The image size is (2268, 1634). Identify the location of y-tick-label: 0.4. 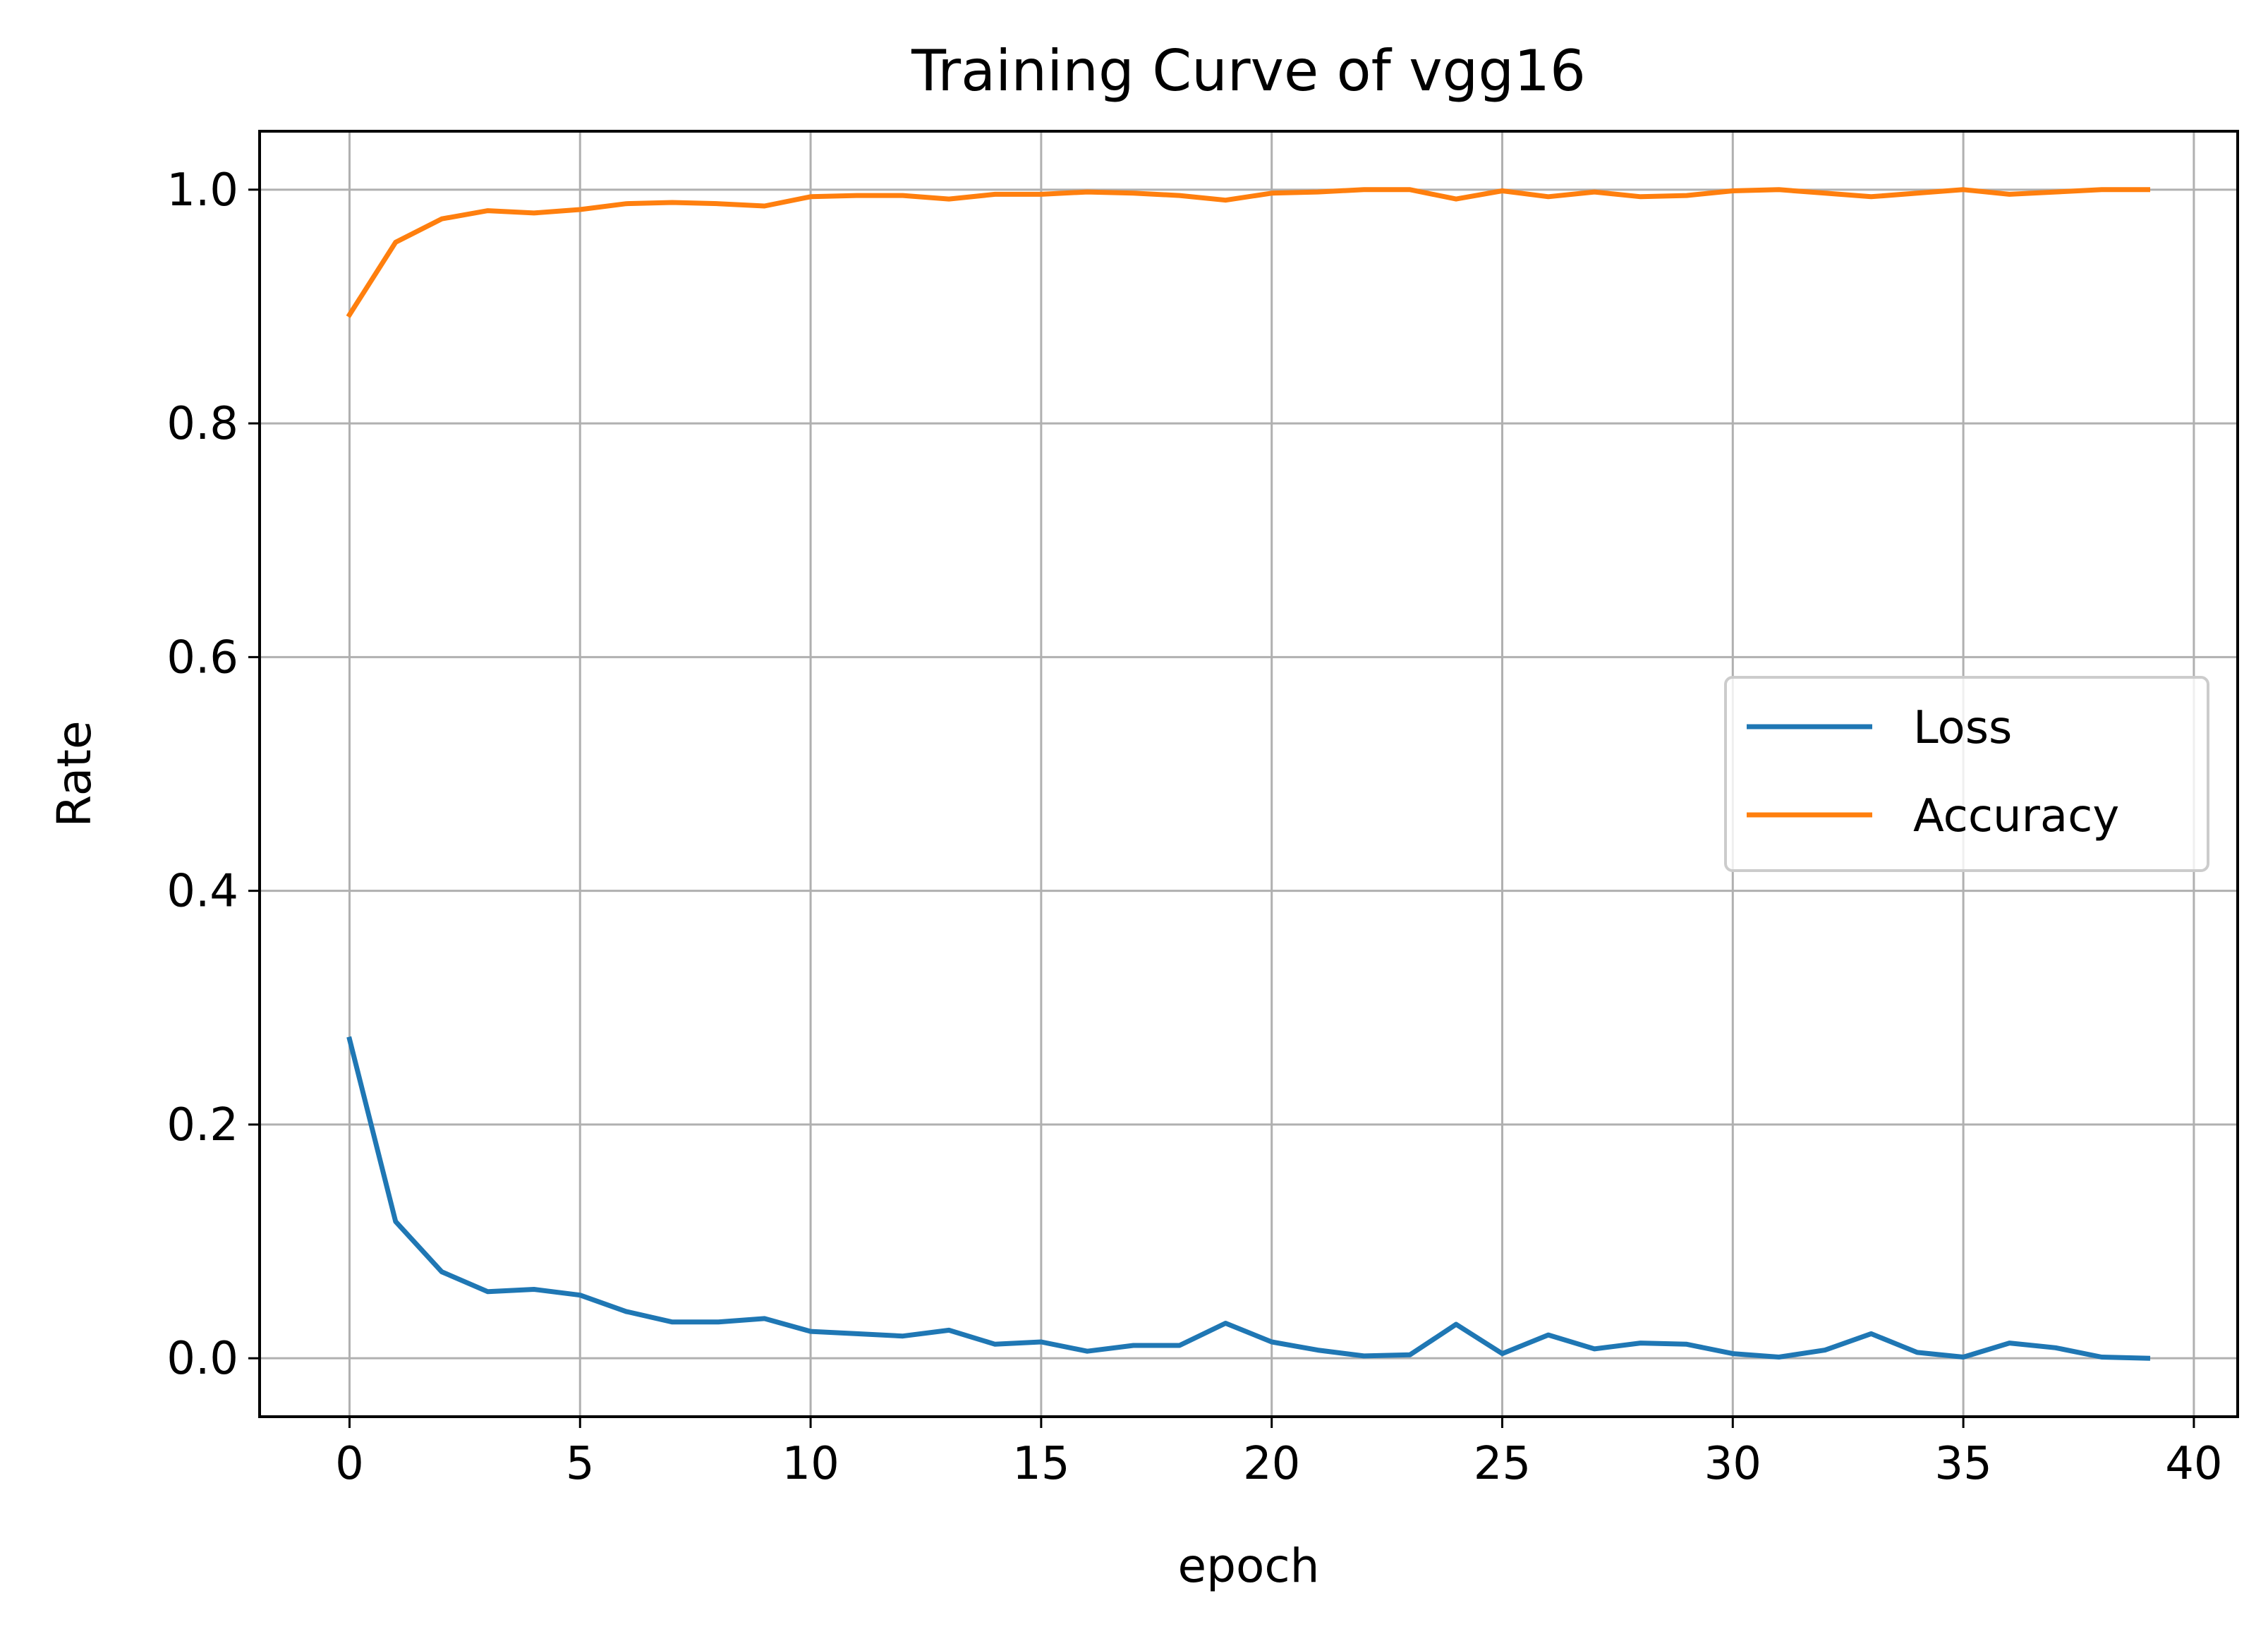
(202, 892).